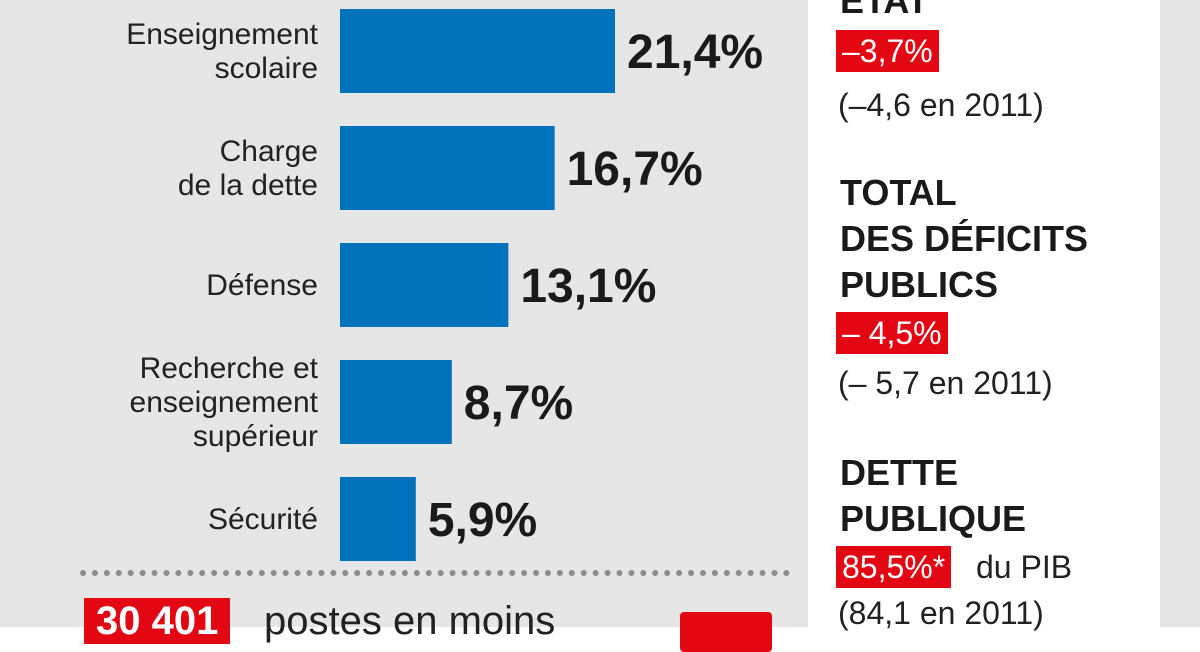 The height and width of the screenshot is (652, 1200). What do you see at coordinates (892, 333) in the screenshot?
I see `deficits-value-badge: – 4,5%` at bounding box center [892, 333].